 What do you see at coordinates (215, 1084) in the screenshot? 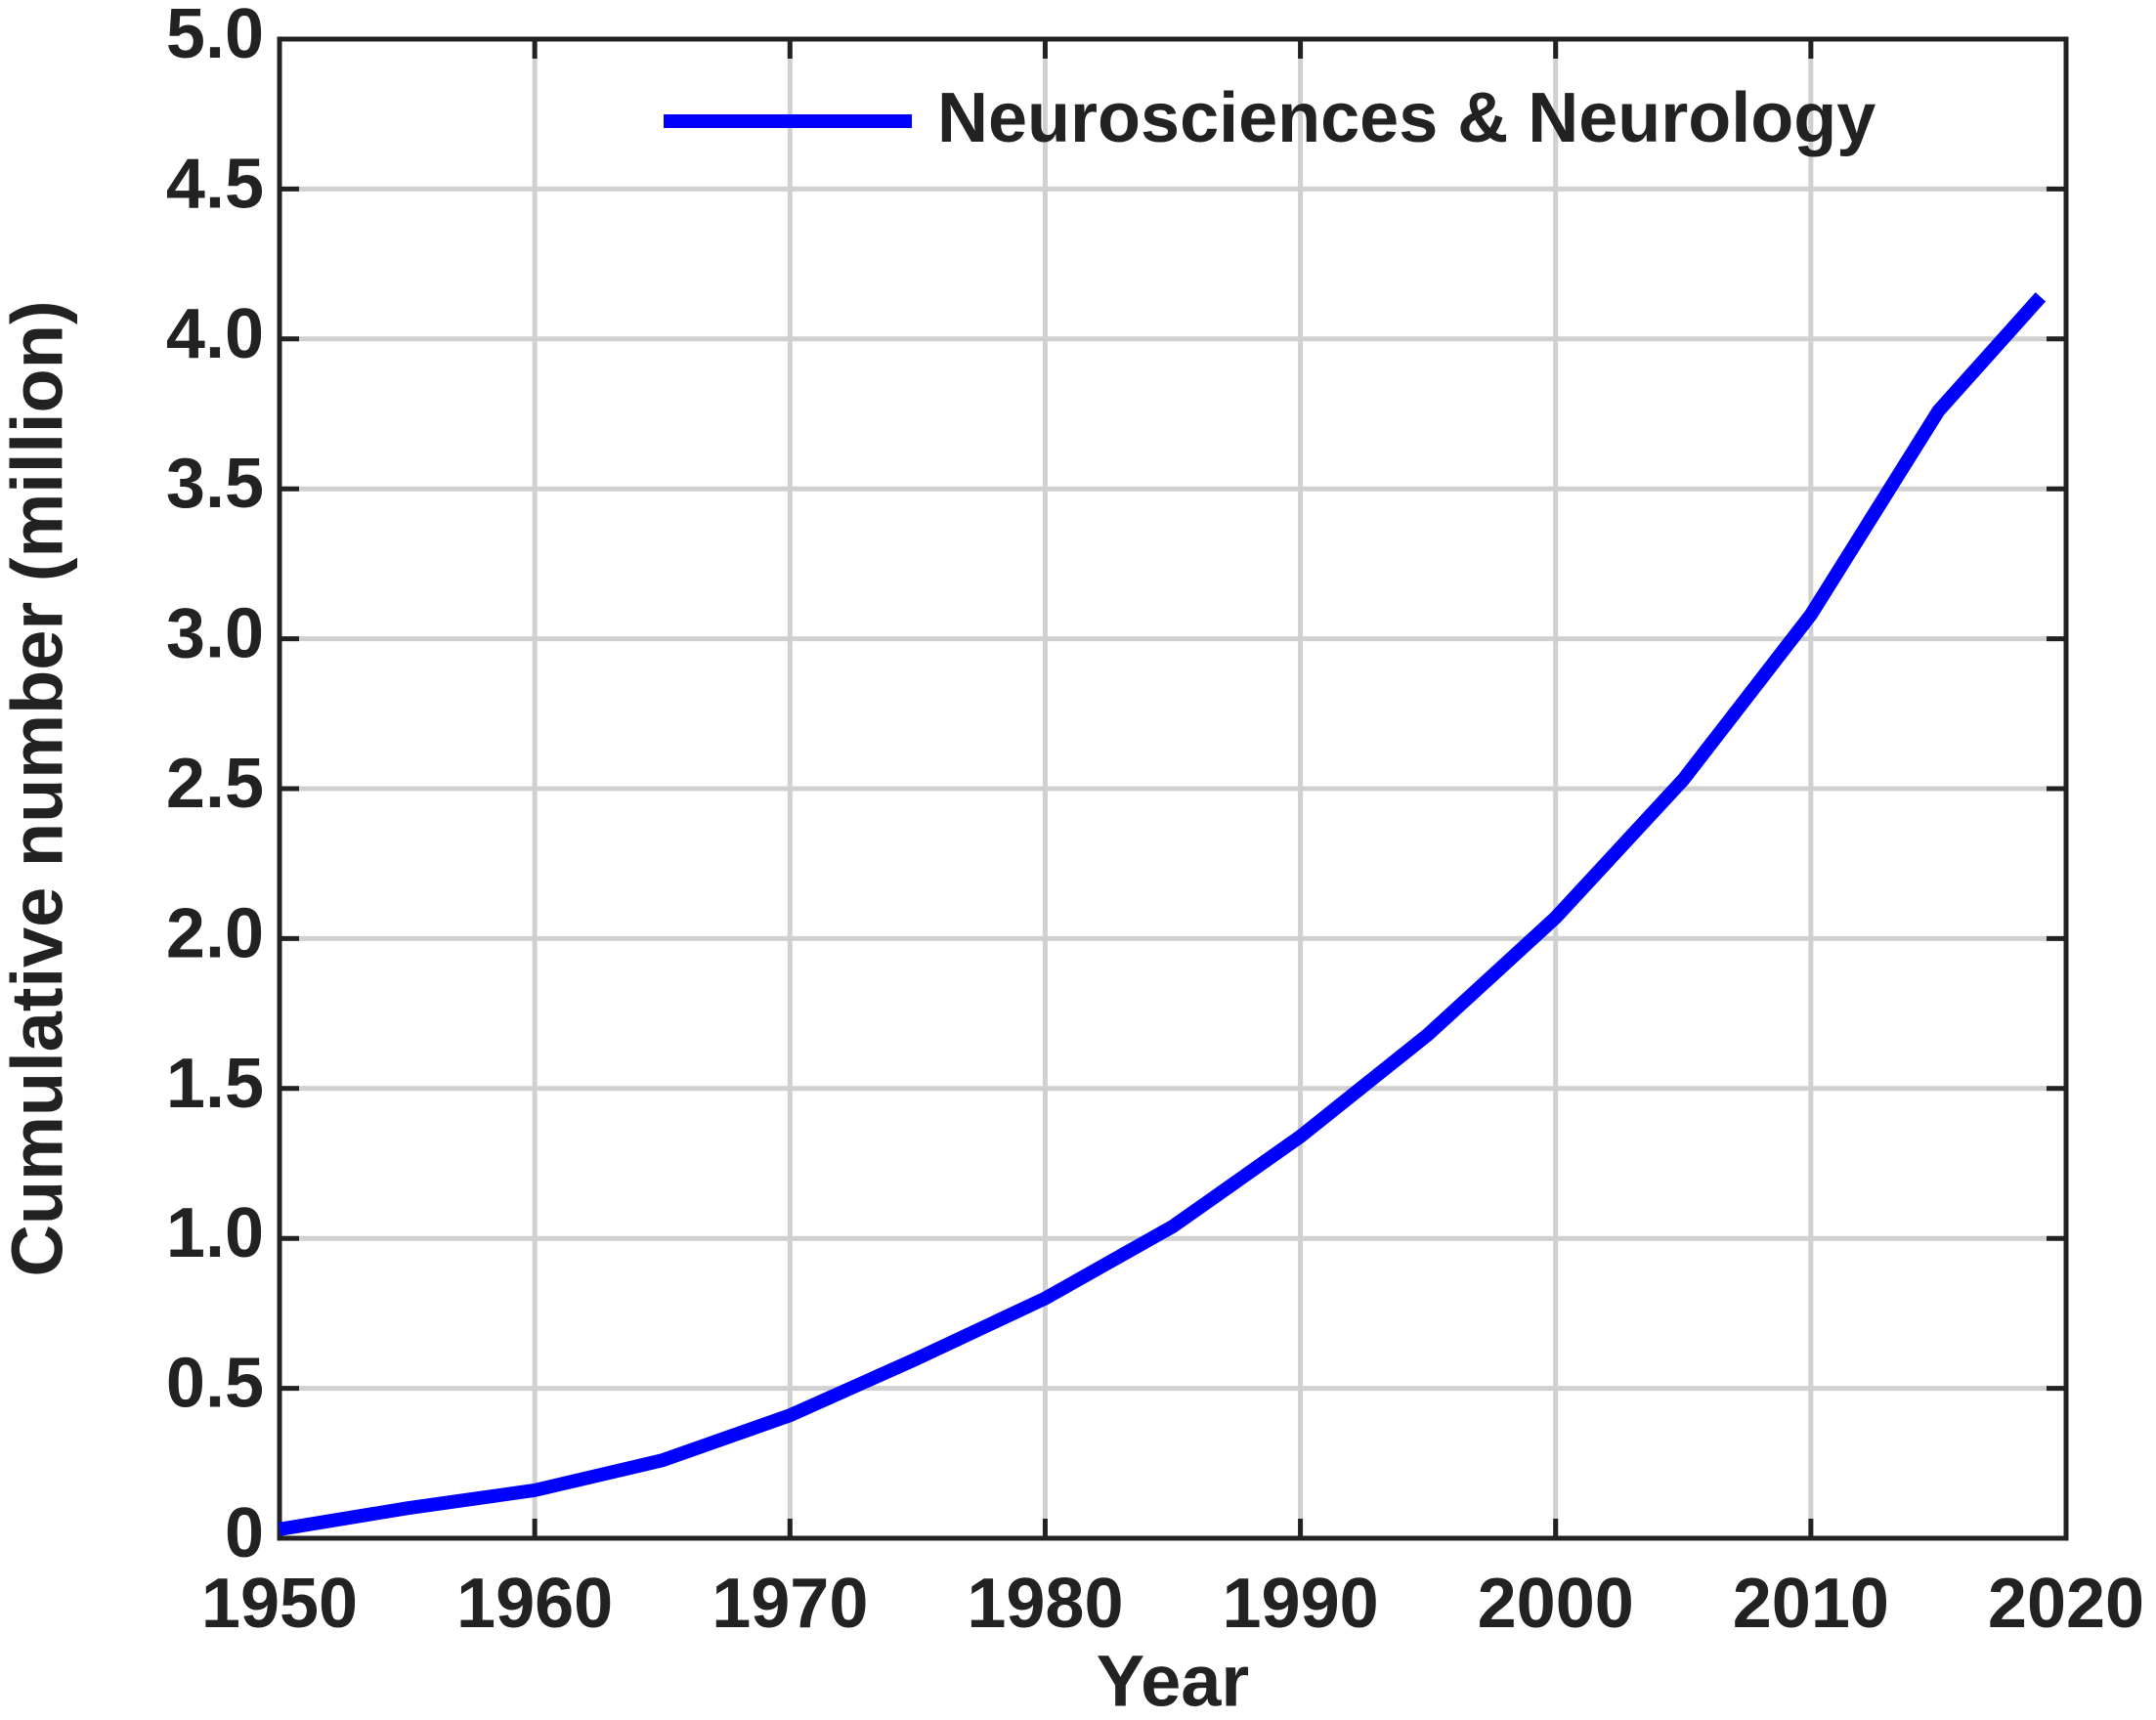
I see `y-tick-label: 1.5` at bounding box center [215, 1084].